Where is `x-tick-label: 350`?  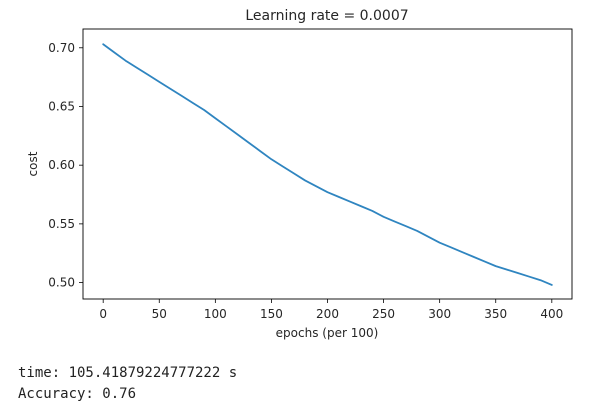 x-tick-label: 350 is located at coordinates (495, 314).